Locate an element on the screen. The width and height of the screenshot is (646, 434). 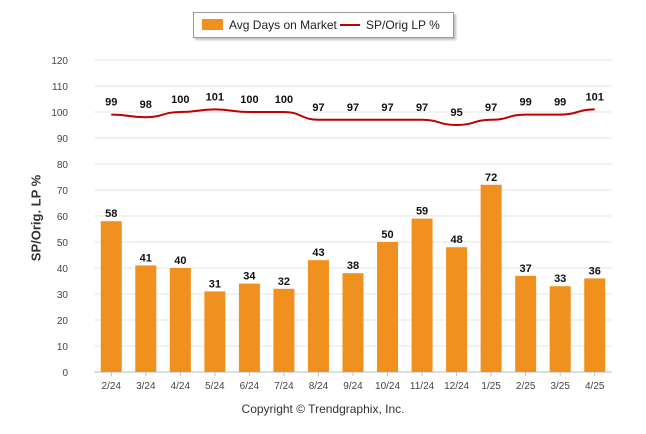
y-tick-label: 120 is located at coordinates (59, 61).